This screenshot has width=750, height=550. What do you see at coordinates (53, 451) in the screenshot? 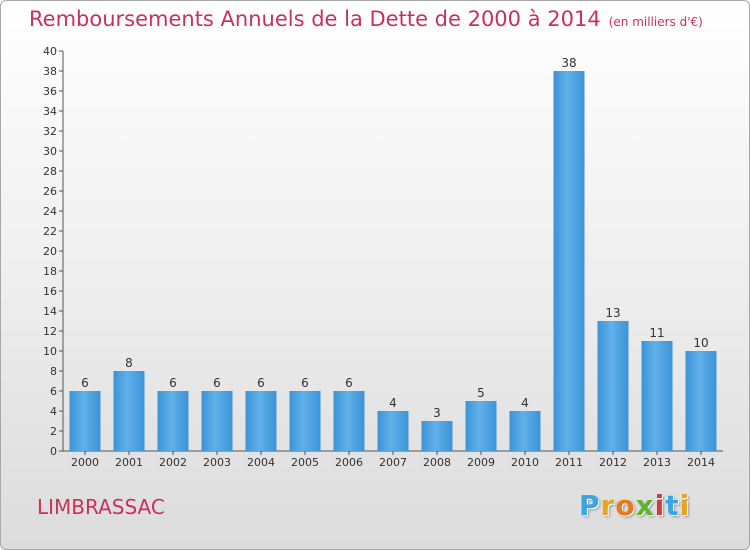
I see `y-tick-label: 0` at bounding box center [53, 451].